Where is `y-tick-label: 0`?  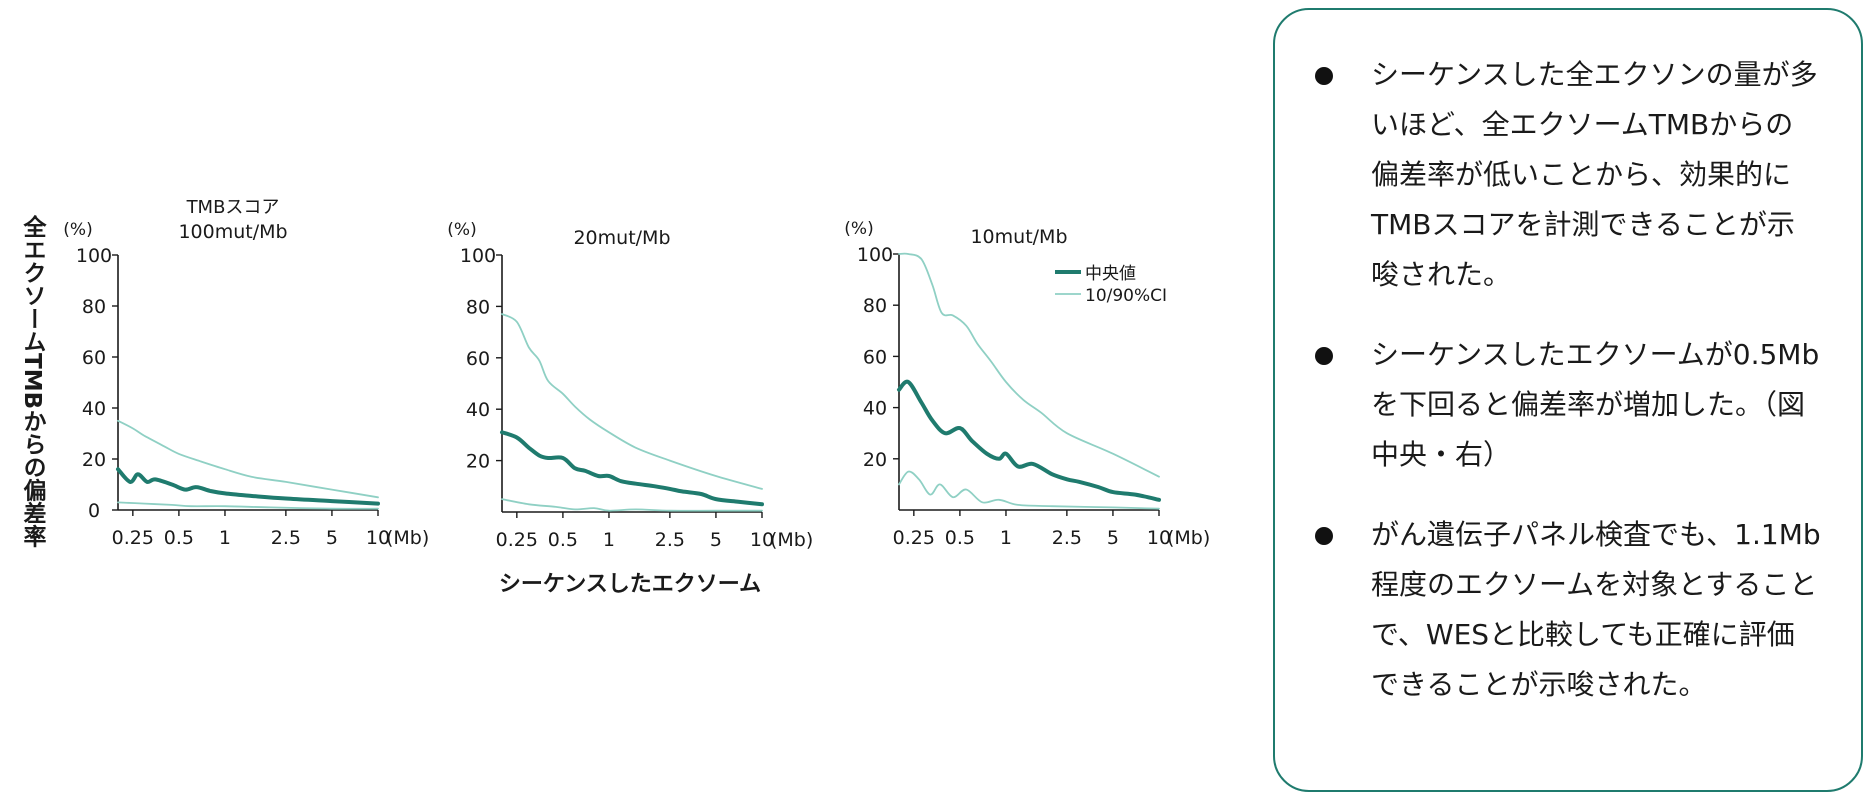
y-tick-label: 0 is located at coordinates (94, 511).